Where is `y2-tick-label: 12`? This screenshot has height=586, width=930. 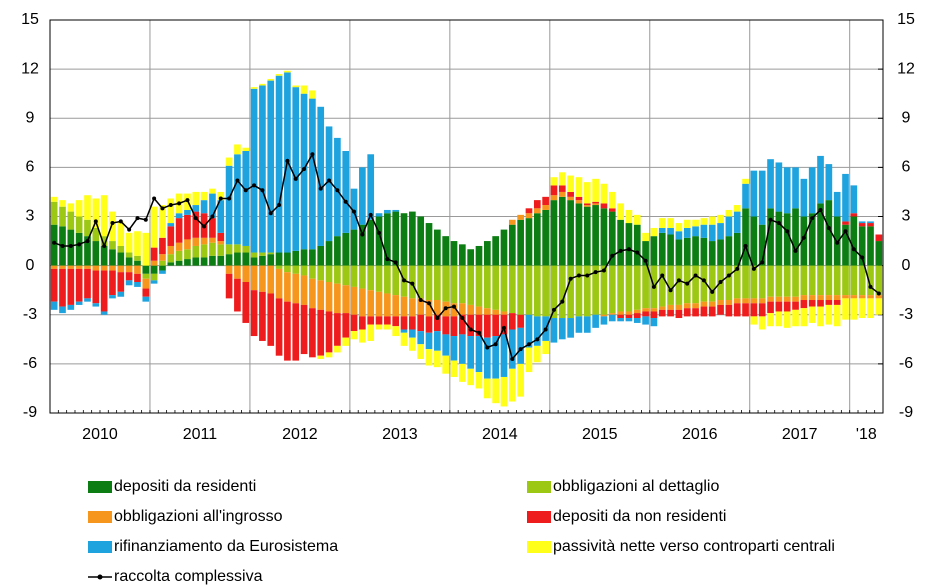
y2-tick-label: 12 is located at coordinates (906, 68).